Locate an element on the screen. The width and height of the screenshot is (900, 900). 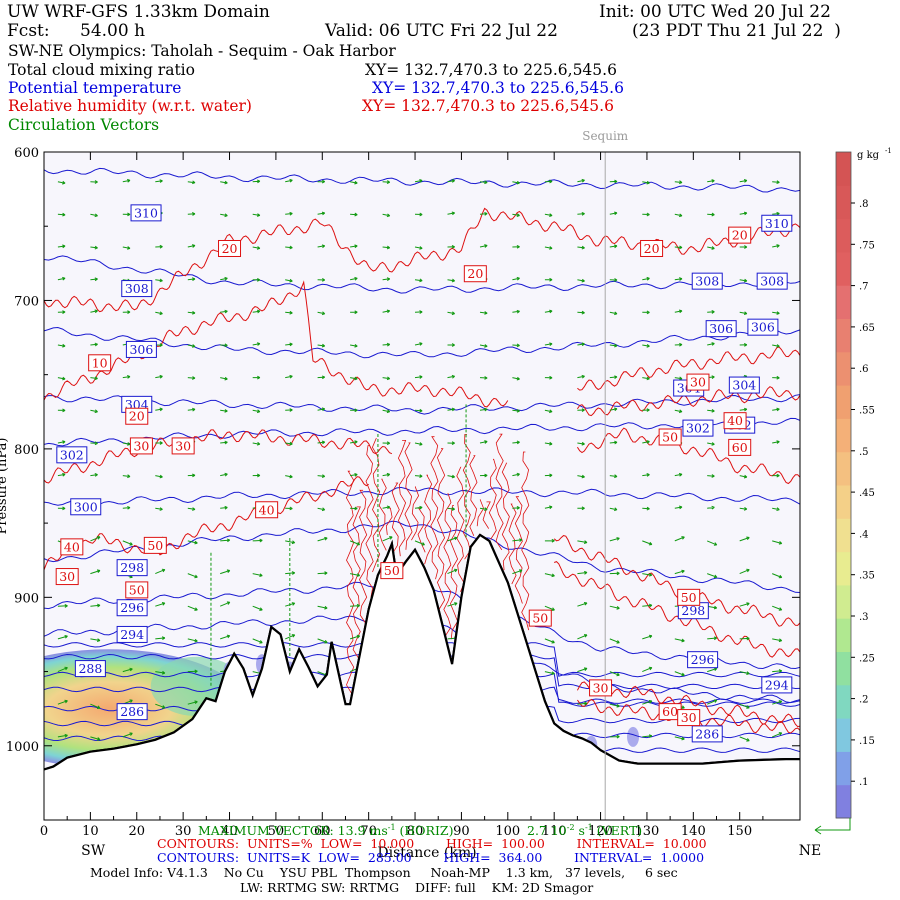
colorbar-tick-label-2: .7 is located at coordinates (864, 287).